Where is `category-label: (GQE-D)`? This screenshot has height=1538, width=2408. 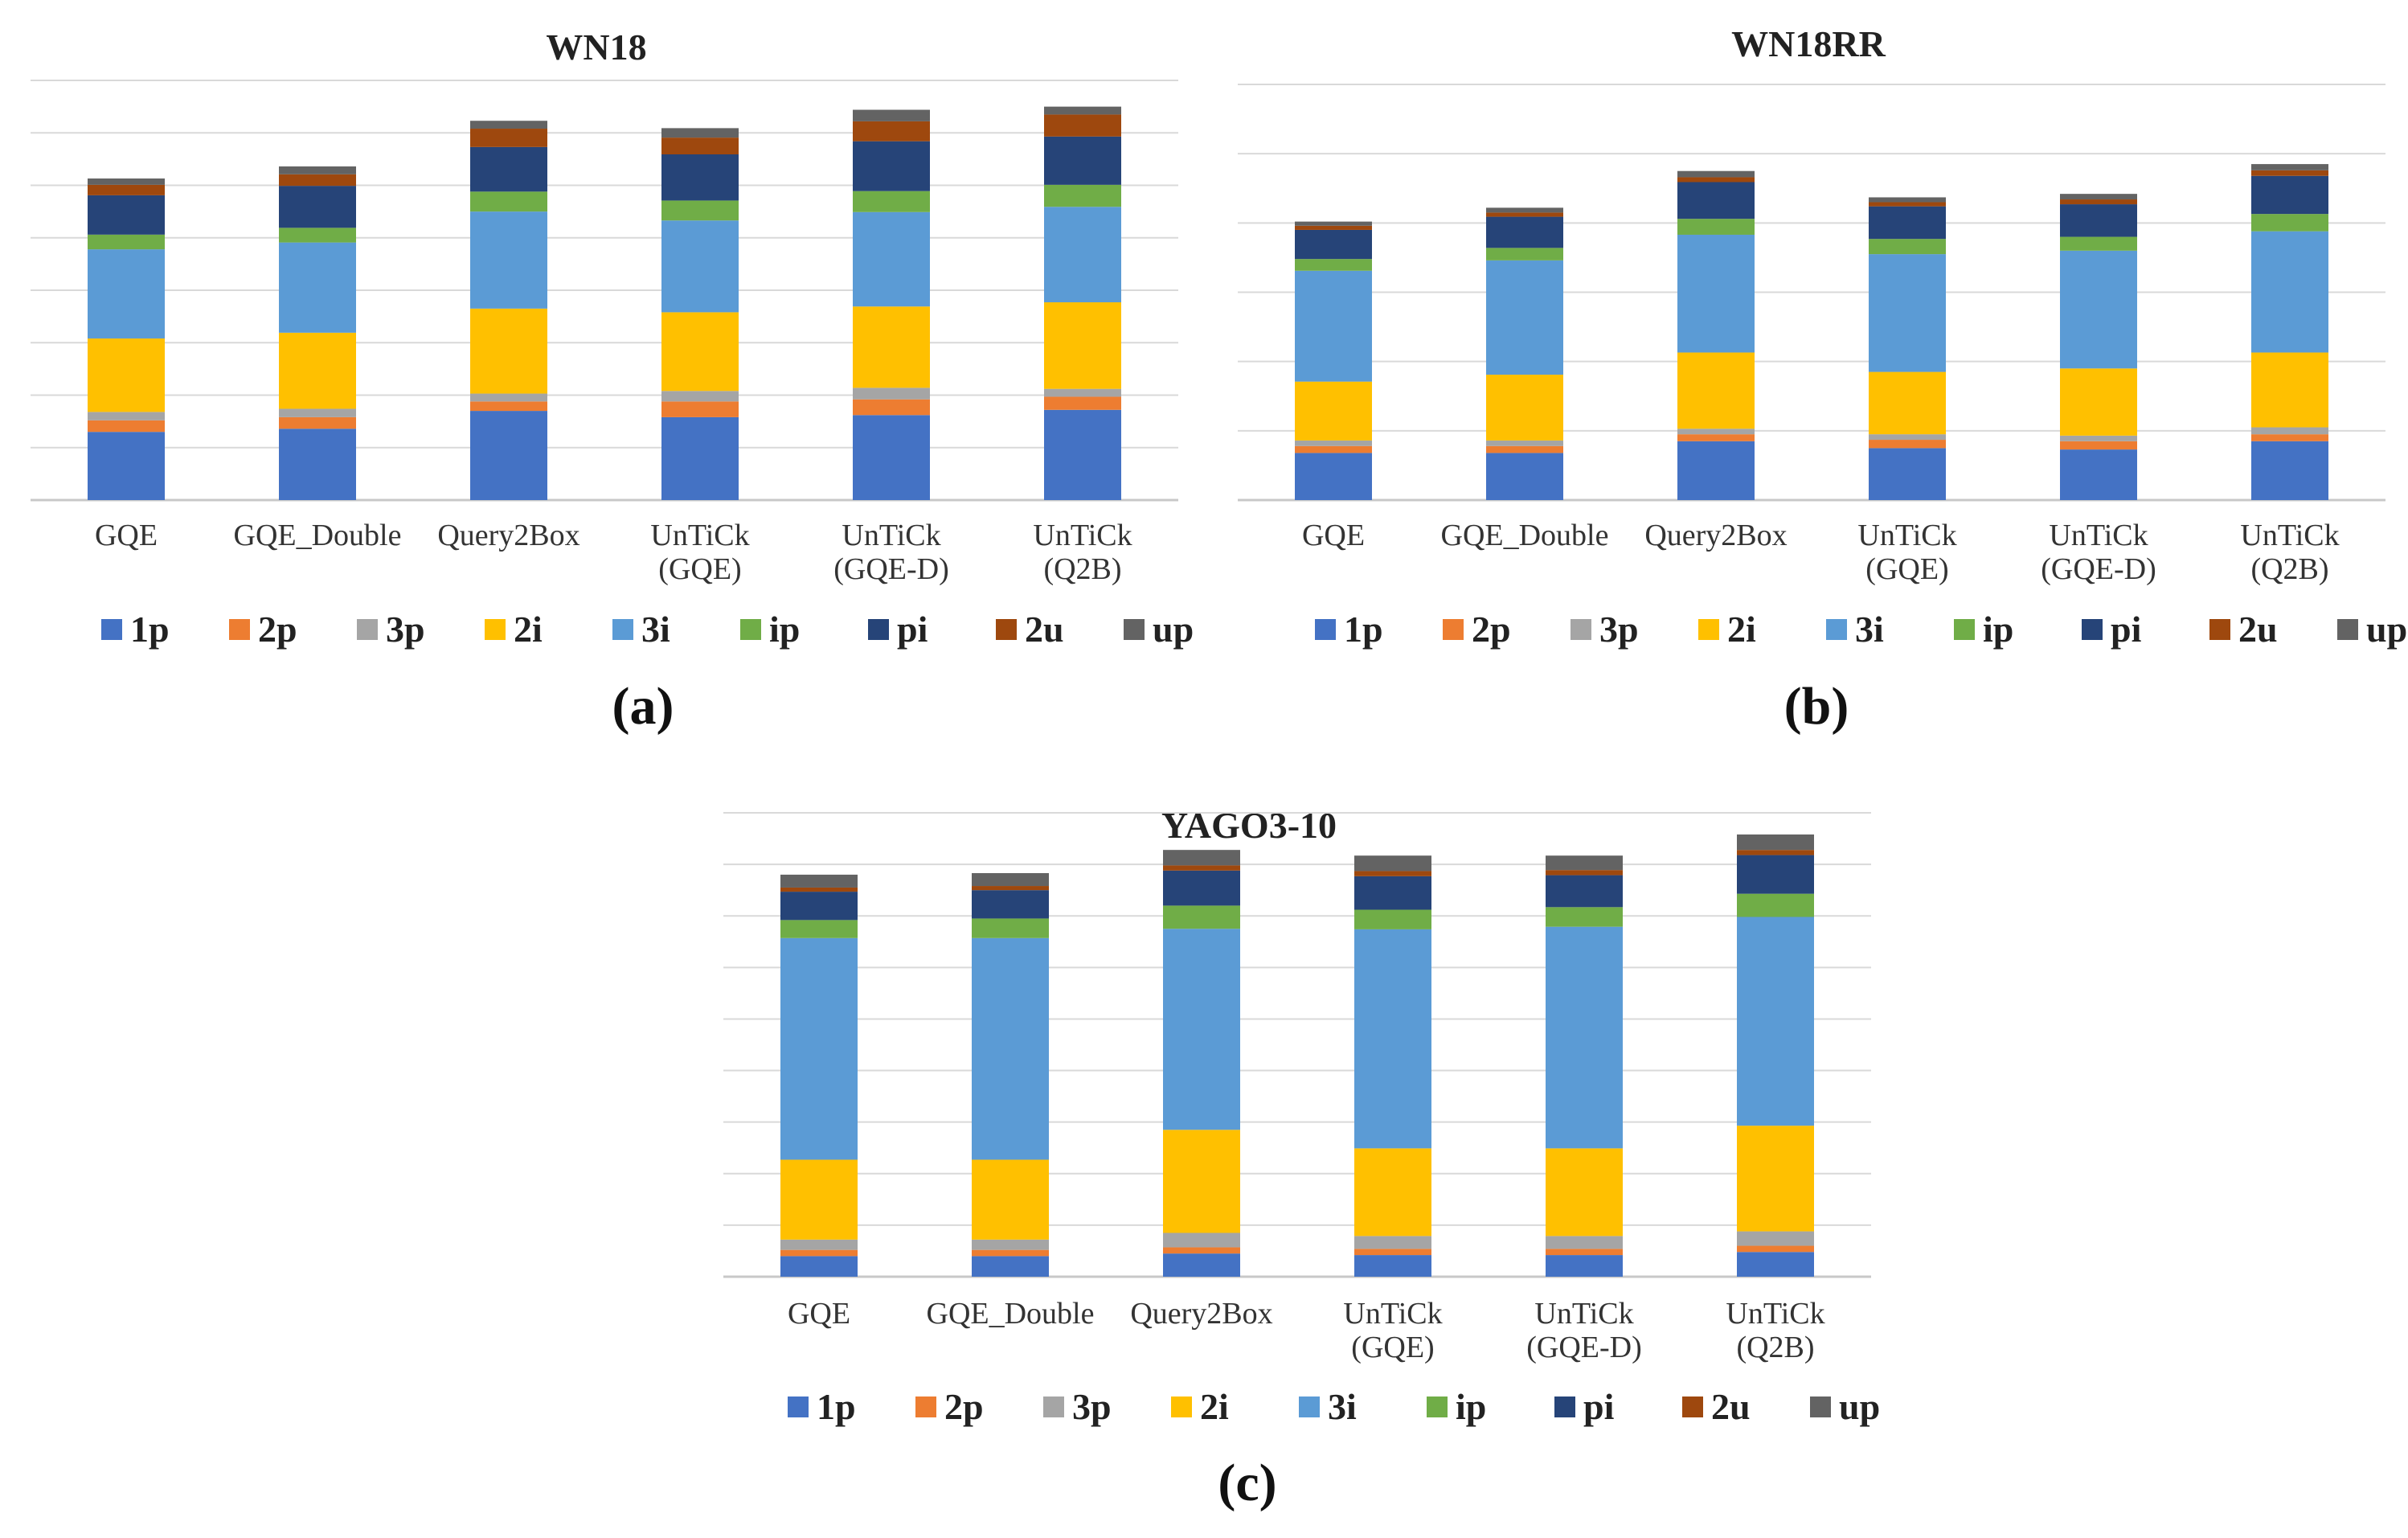 category-label: (GQE-D) is located at coordinates (1584, 1347).